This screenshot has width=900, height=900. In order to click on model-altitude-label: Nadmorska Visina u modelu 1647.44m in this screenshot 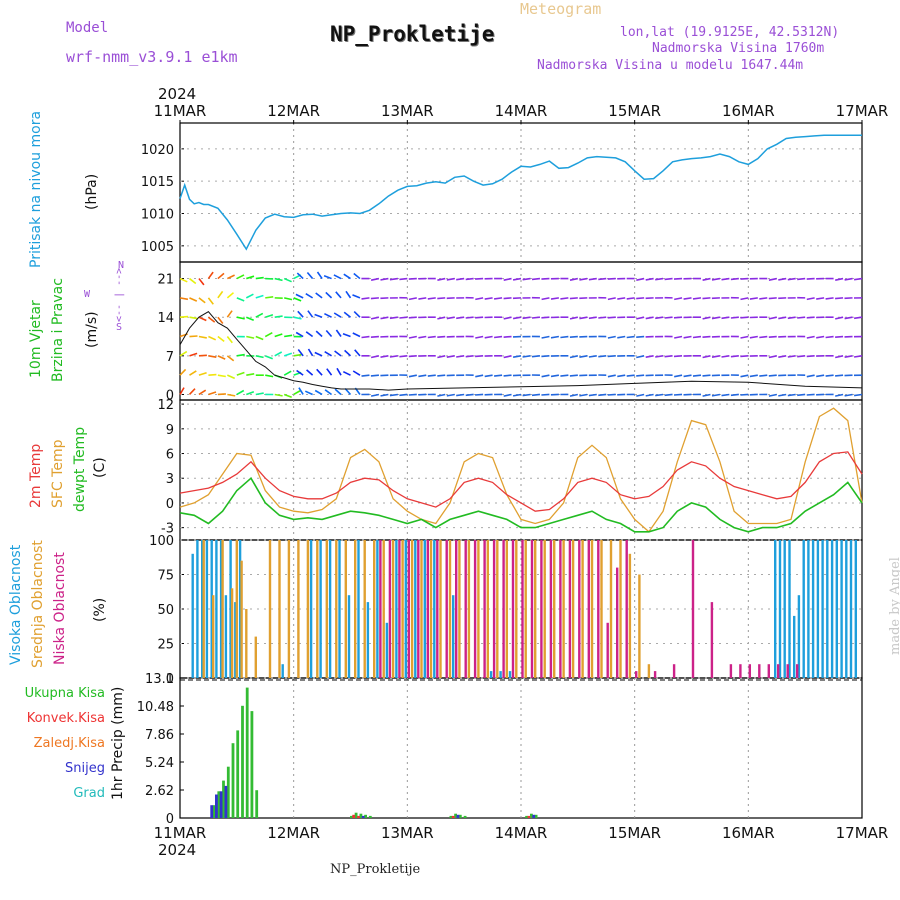, I will do `click(670, 65)`.